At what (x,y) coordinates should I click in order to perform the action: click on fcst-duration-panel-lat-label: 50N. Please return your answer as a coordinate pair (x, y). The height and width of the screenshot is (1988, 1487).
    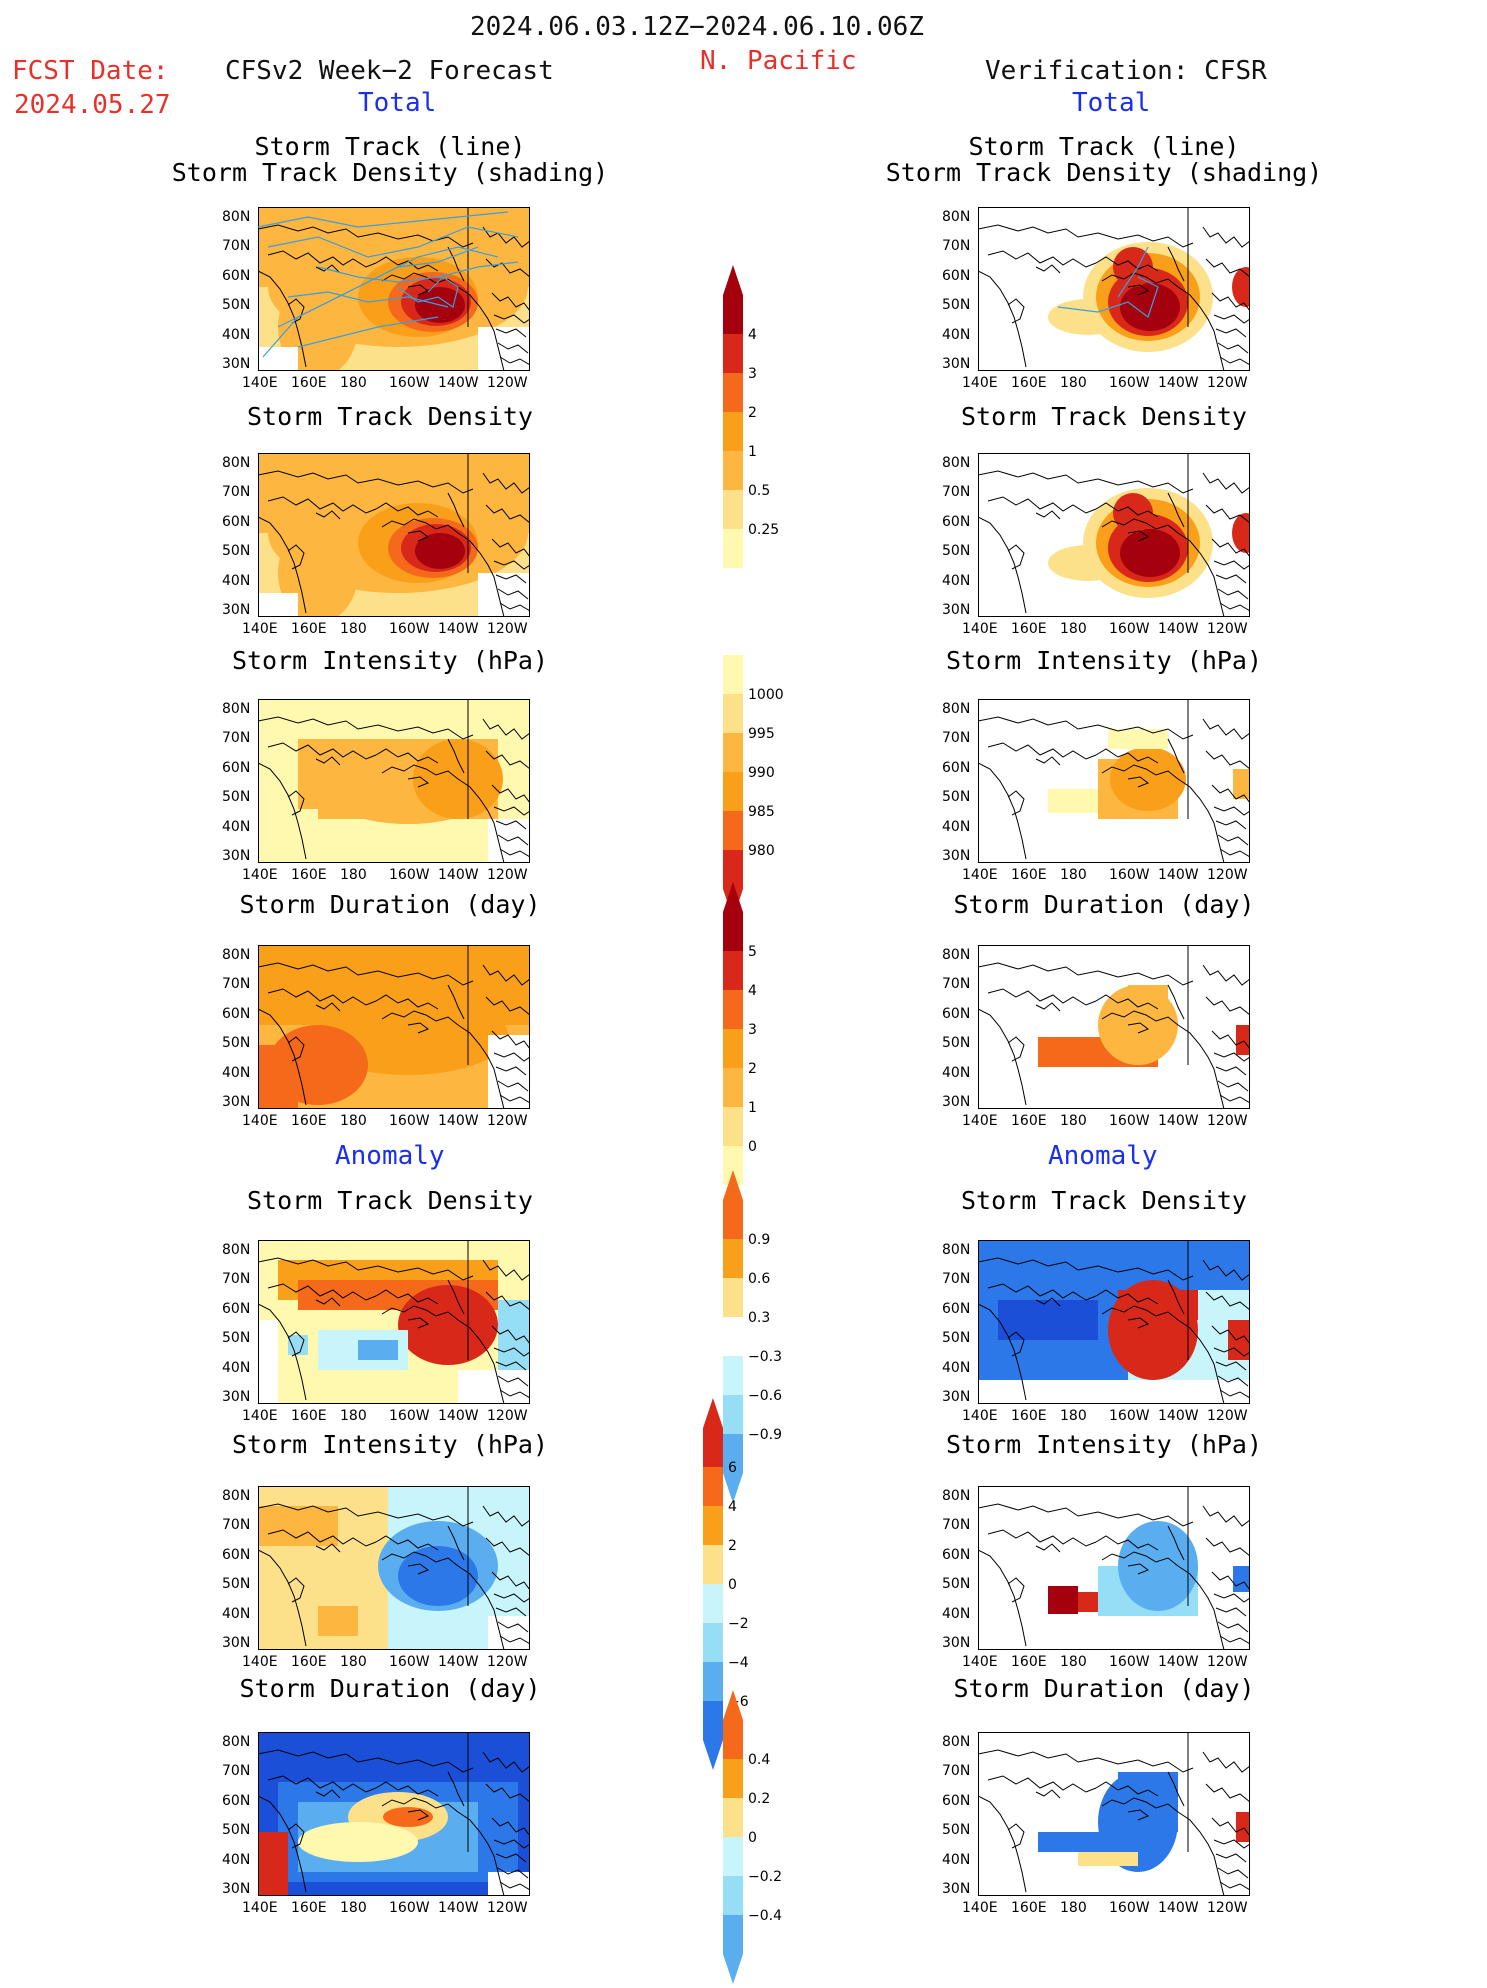
    Looking at the image, I should click on (236, 1043).